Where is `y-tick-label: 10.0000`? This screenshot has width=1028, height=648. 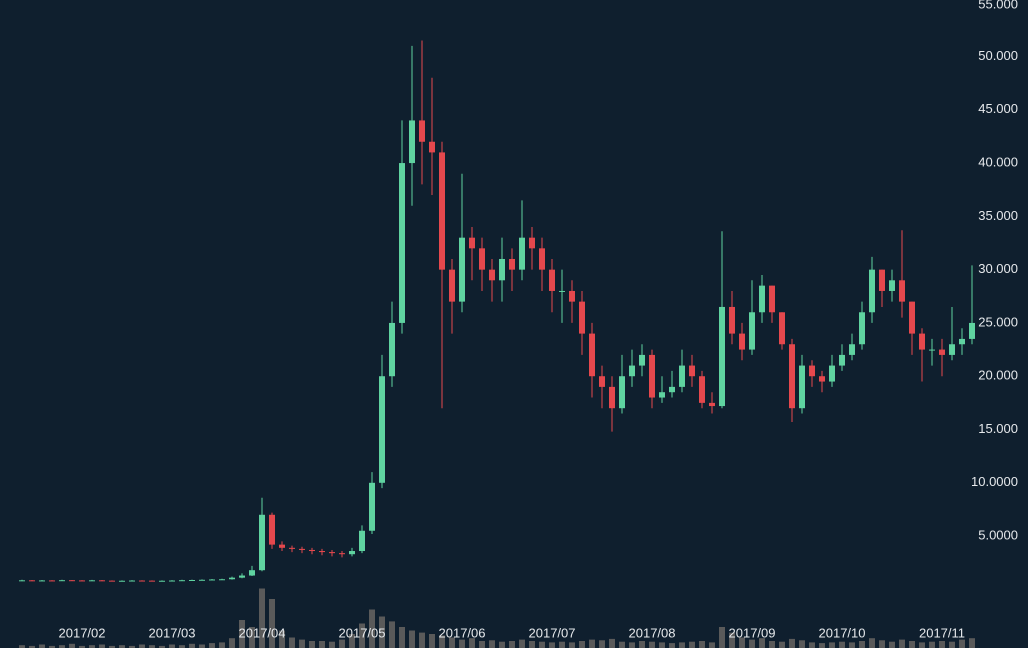 y-tick-label: 10.0000 is located at coordinates (994, 481).